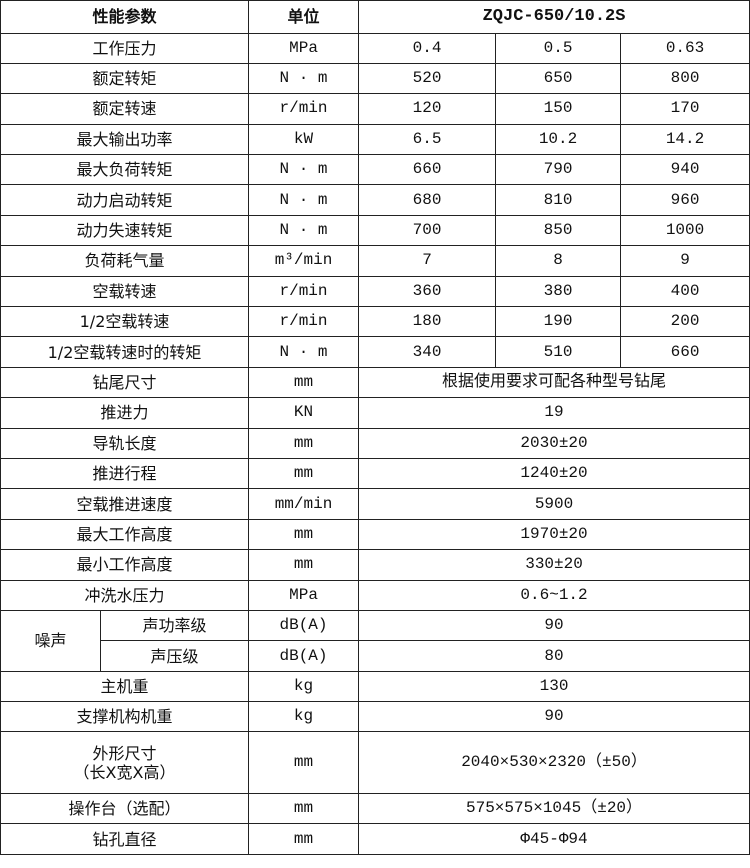 The height and width of the screenshot is (868, 750). I want to click on unit-cell: kg, so click(304, 717).